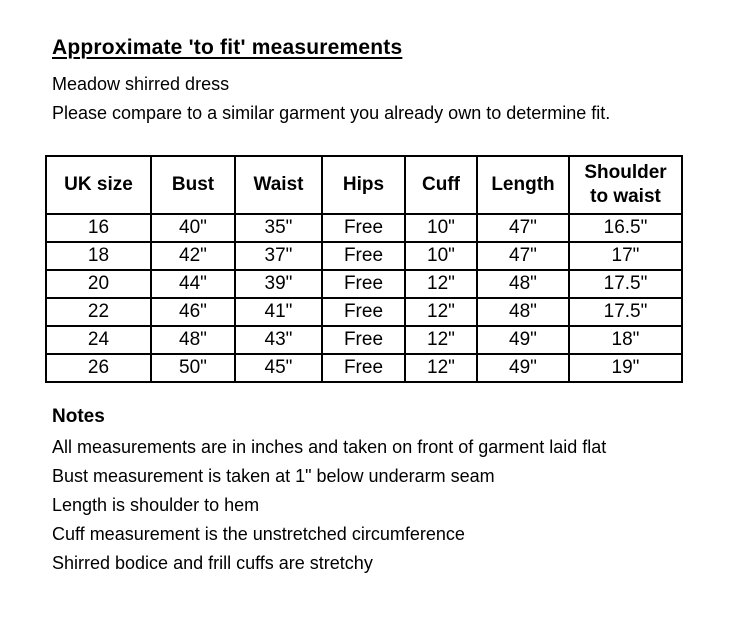 The height and width of the screenshot is (628, 741). I want to click on table-cell: 39", so click(278, 284).